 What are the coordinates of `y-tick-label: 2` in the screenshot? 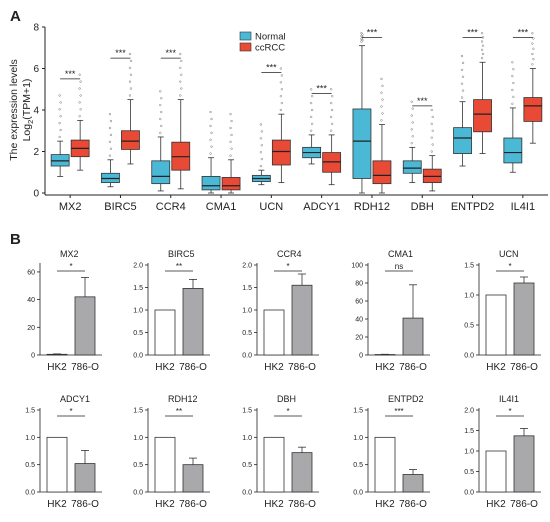 It's located at (36, 152).